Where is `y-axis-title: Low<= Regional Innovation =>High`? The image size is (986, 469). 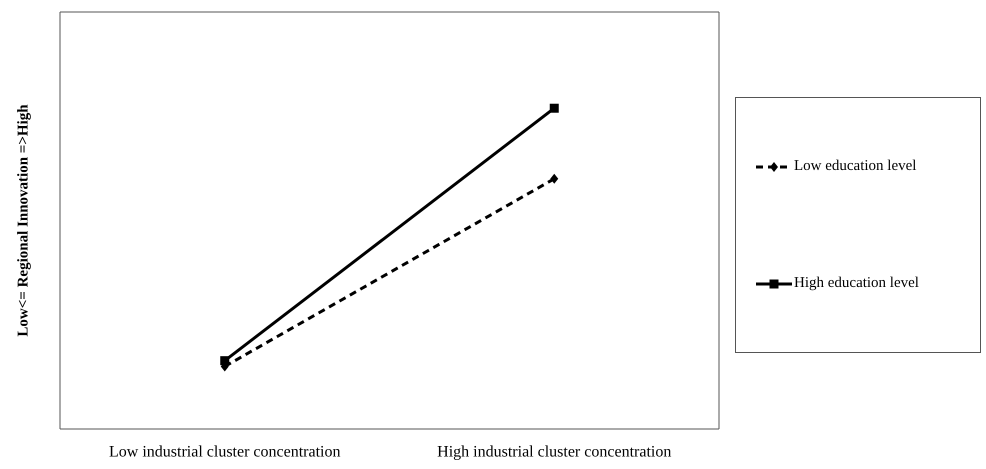
y-axis-title: Low<= Regional Innovation =>High is located at coordinates (23, 220).